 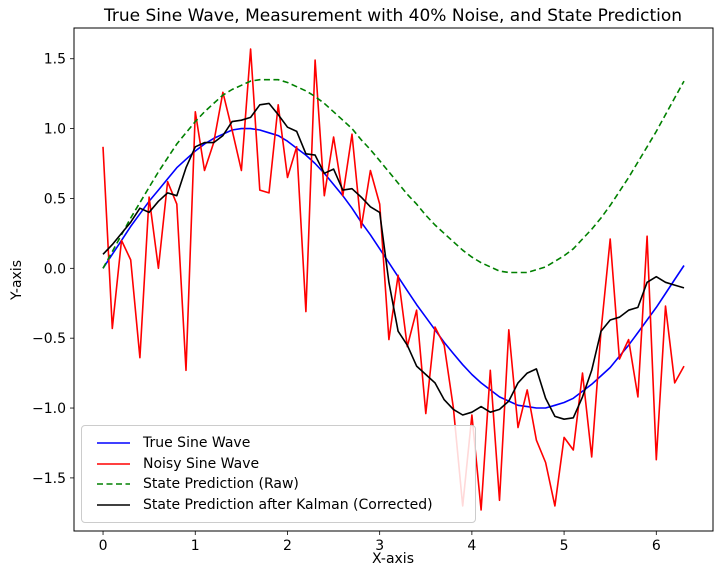 I want to click on legend-item: True Sine Wave, so click(x=278, y=443).